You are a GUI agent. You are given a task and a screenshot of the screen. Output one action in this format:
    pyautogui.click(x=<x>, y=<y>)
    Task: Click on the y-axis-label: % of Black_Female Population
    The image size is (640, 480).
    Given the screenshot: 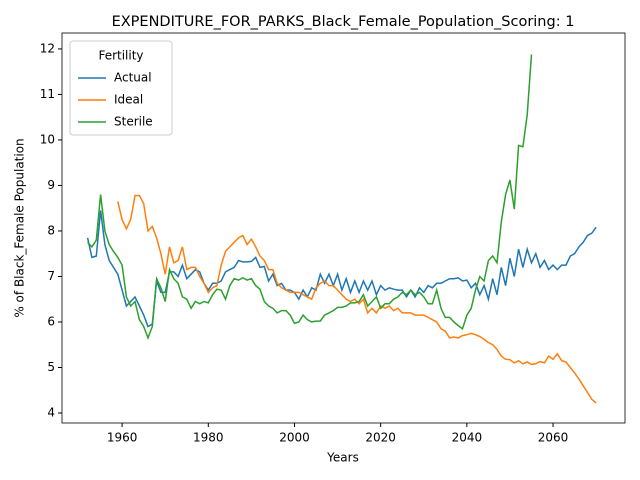 What is the action you would take?
    pyautogui.click(x=20, y=227)
    